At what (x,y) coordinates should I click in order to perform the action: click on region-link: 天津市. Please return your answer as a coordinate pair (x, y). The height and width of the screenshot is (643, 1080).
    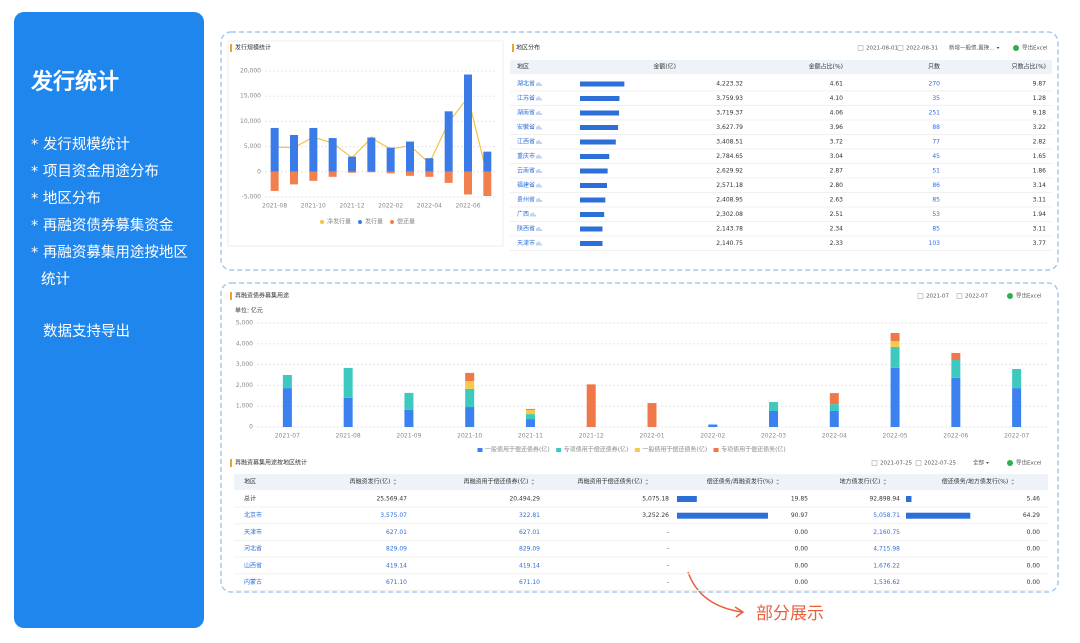
    Looking at the image, I should click on (526, 243).